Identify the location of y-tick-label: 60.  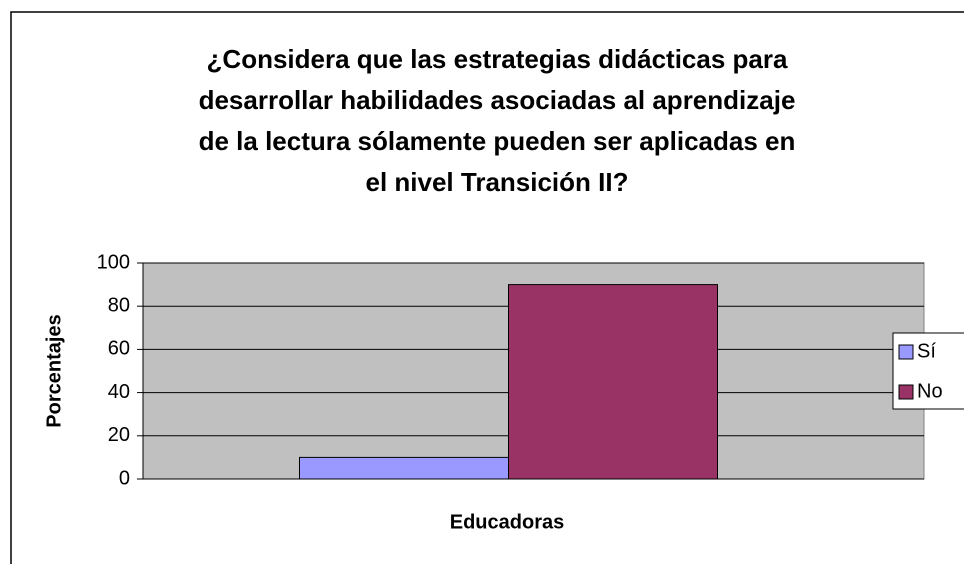
(119, 349).